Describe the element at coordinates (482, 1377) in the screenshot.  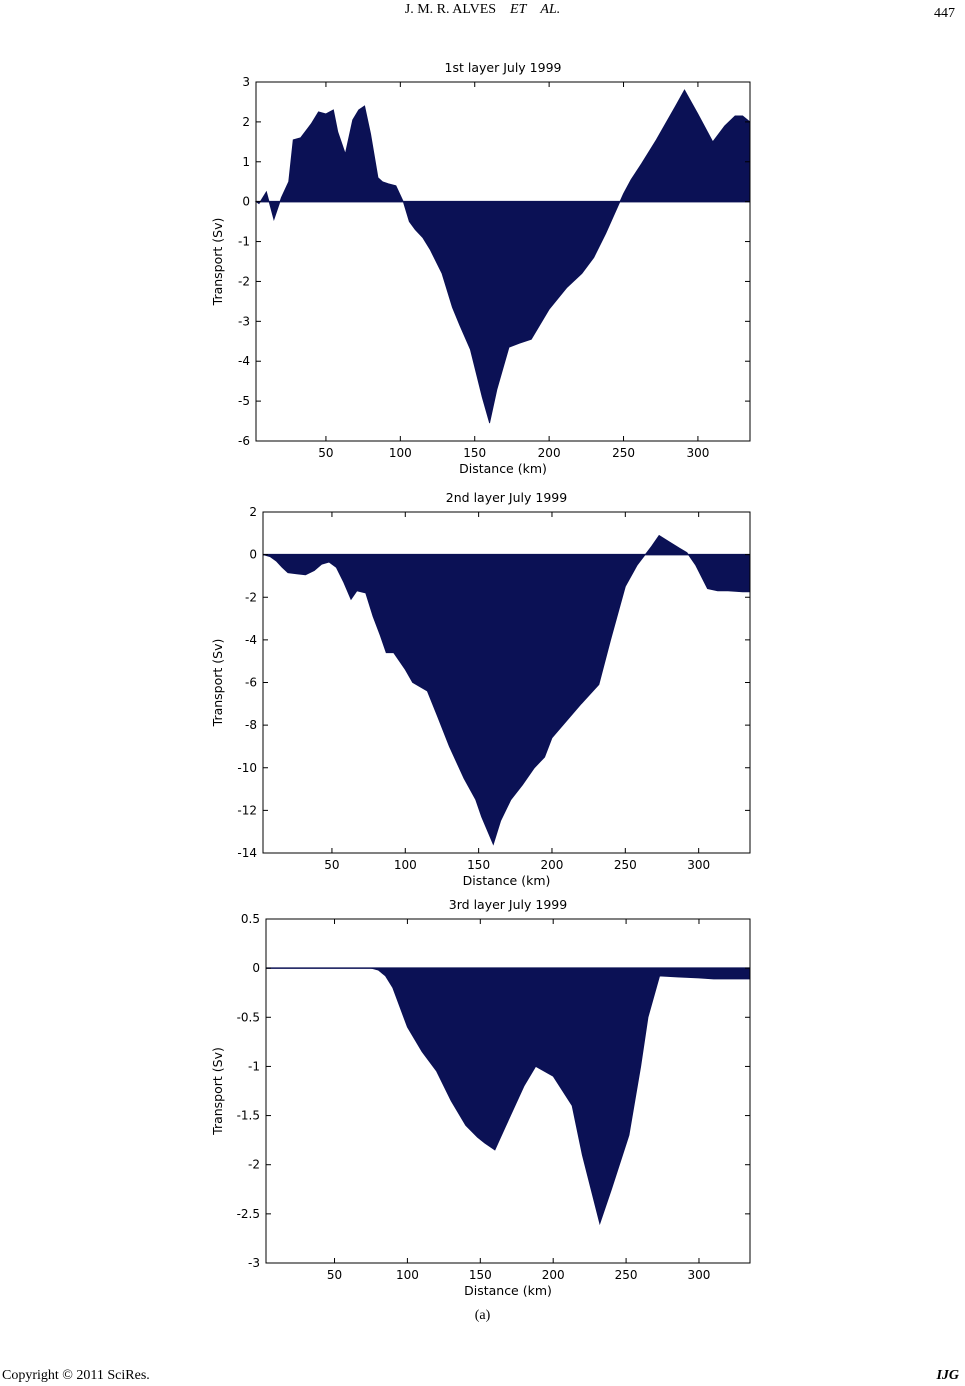
I see `page-footer: Copyright © 2011 SciRes. IJG` at that location.